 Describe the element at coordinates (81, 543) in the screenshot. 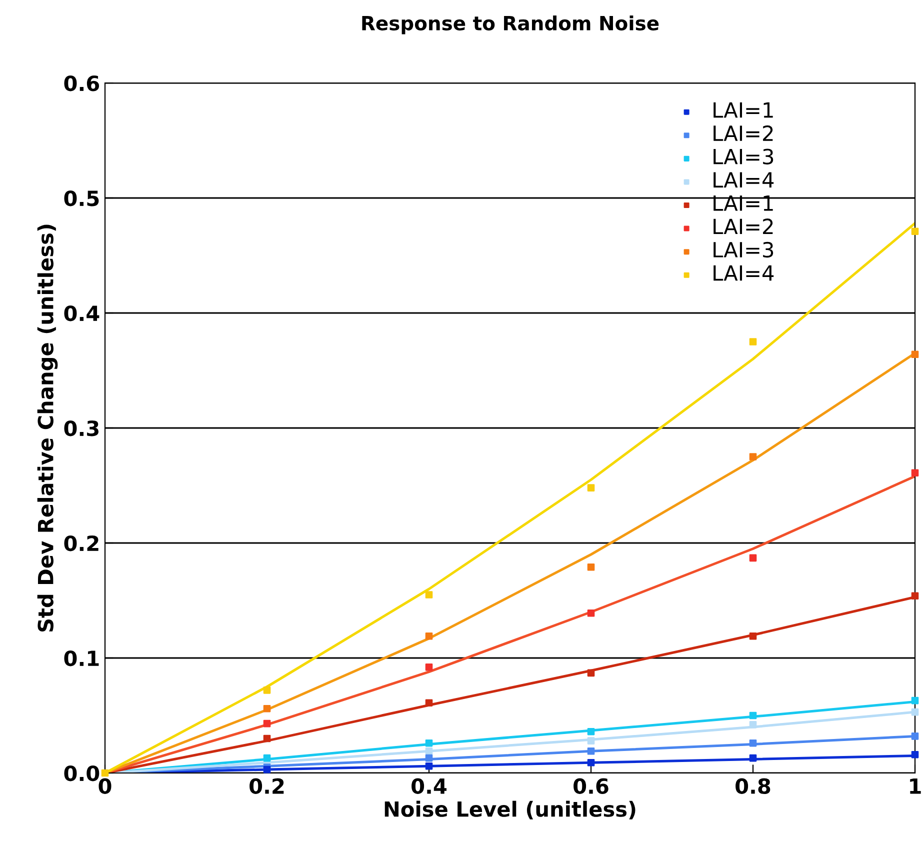

I see `y-tick-label: 0.2` at that location.